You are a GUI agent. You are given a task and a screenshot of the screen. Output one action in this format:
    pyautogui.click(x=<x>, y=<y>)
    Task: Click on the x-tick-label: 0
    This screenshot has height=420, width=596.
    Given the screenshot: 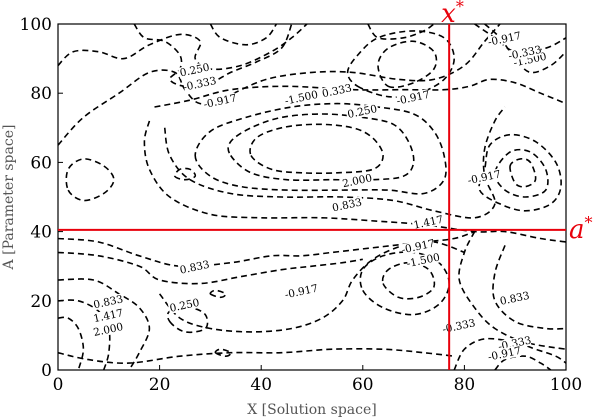 What is the action you would take?
    pyautogui.click(x=58, y=385)
    